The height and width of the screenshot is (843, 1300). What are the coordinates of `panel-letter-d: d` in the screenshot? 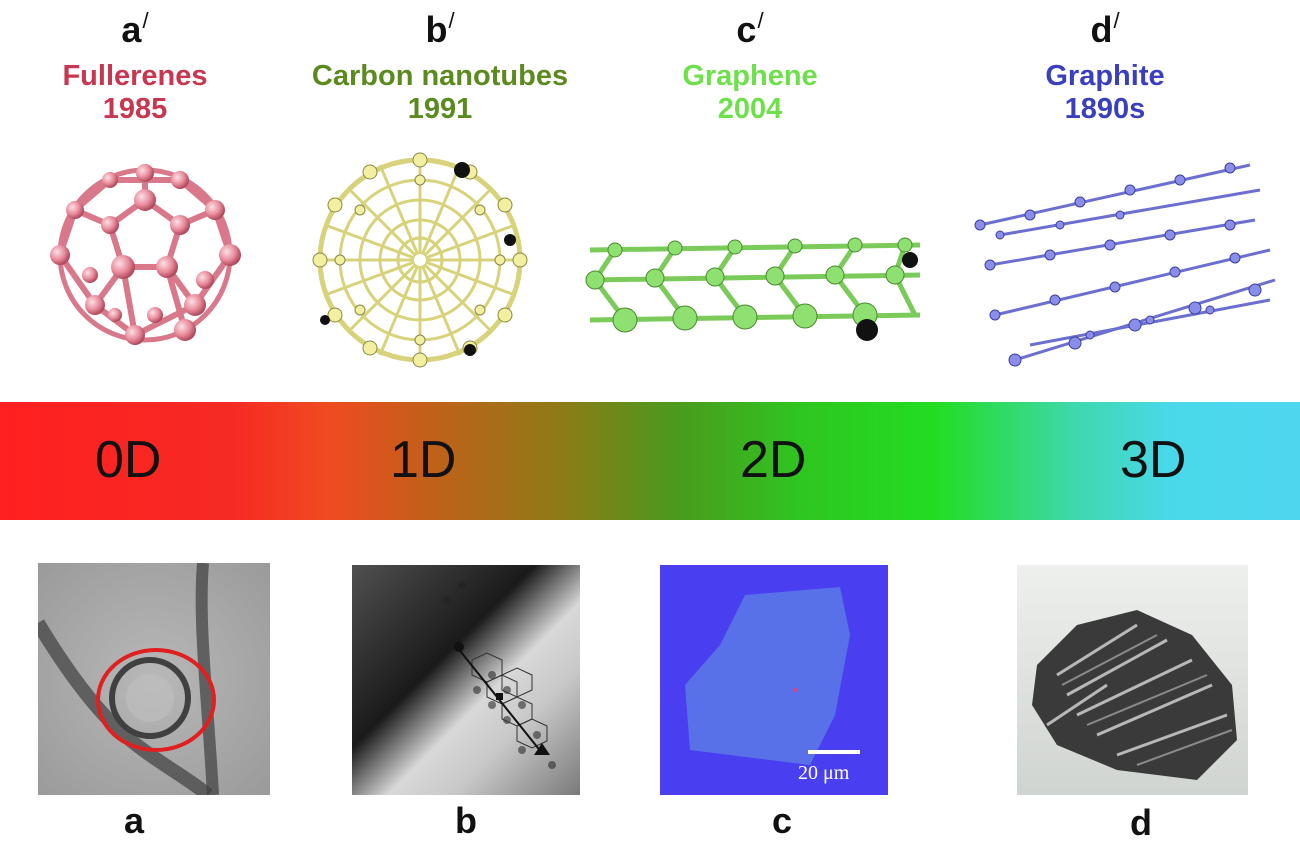 It's located at (1141, 822).